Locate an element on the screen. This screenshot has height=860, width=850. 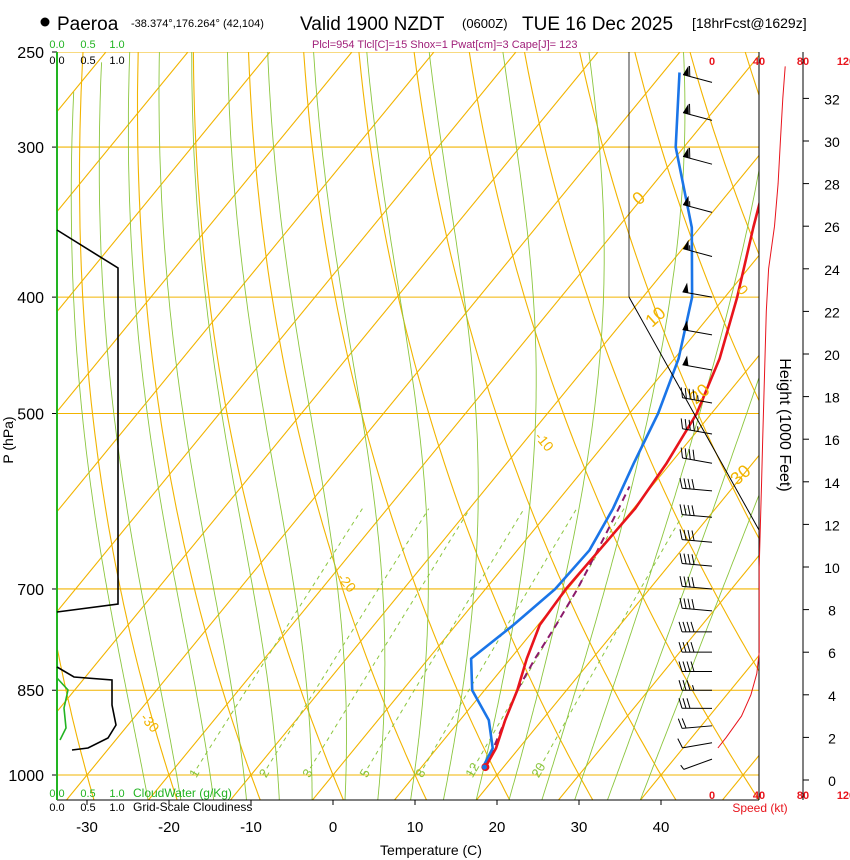
height-axis-label: Height (1000 Feet) is located at coordinates (784, 424).